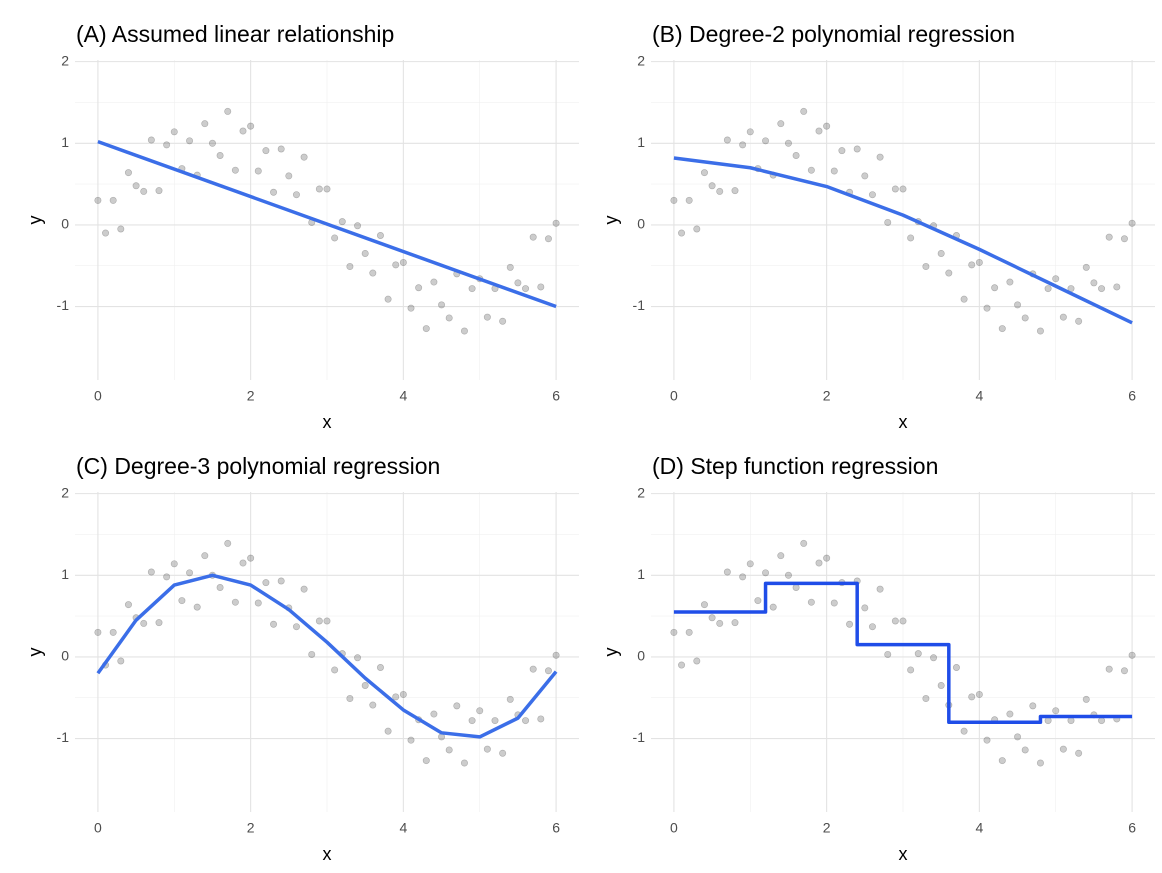 Image resolution: width=1162 pixels, height=873 pixels. I want to click on y-tick-label: 1, so click(641, 574).